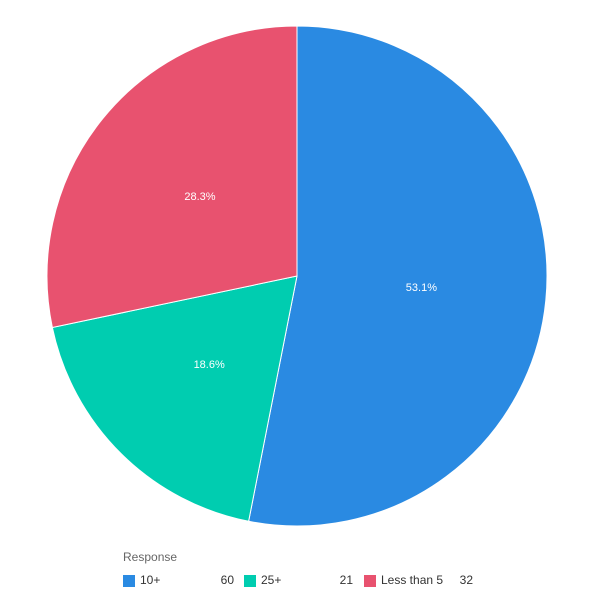 This screenshot has height=600, width=600. I want to click on legend-count: 21, so click(347, 580).